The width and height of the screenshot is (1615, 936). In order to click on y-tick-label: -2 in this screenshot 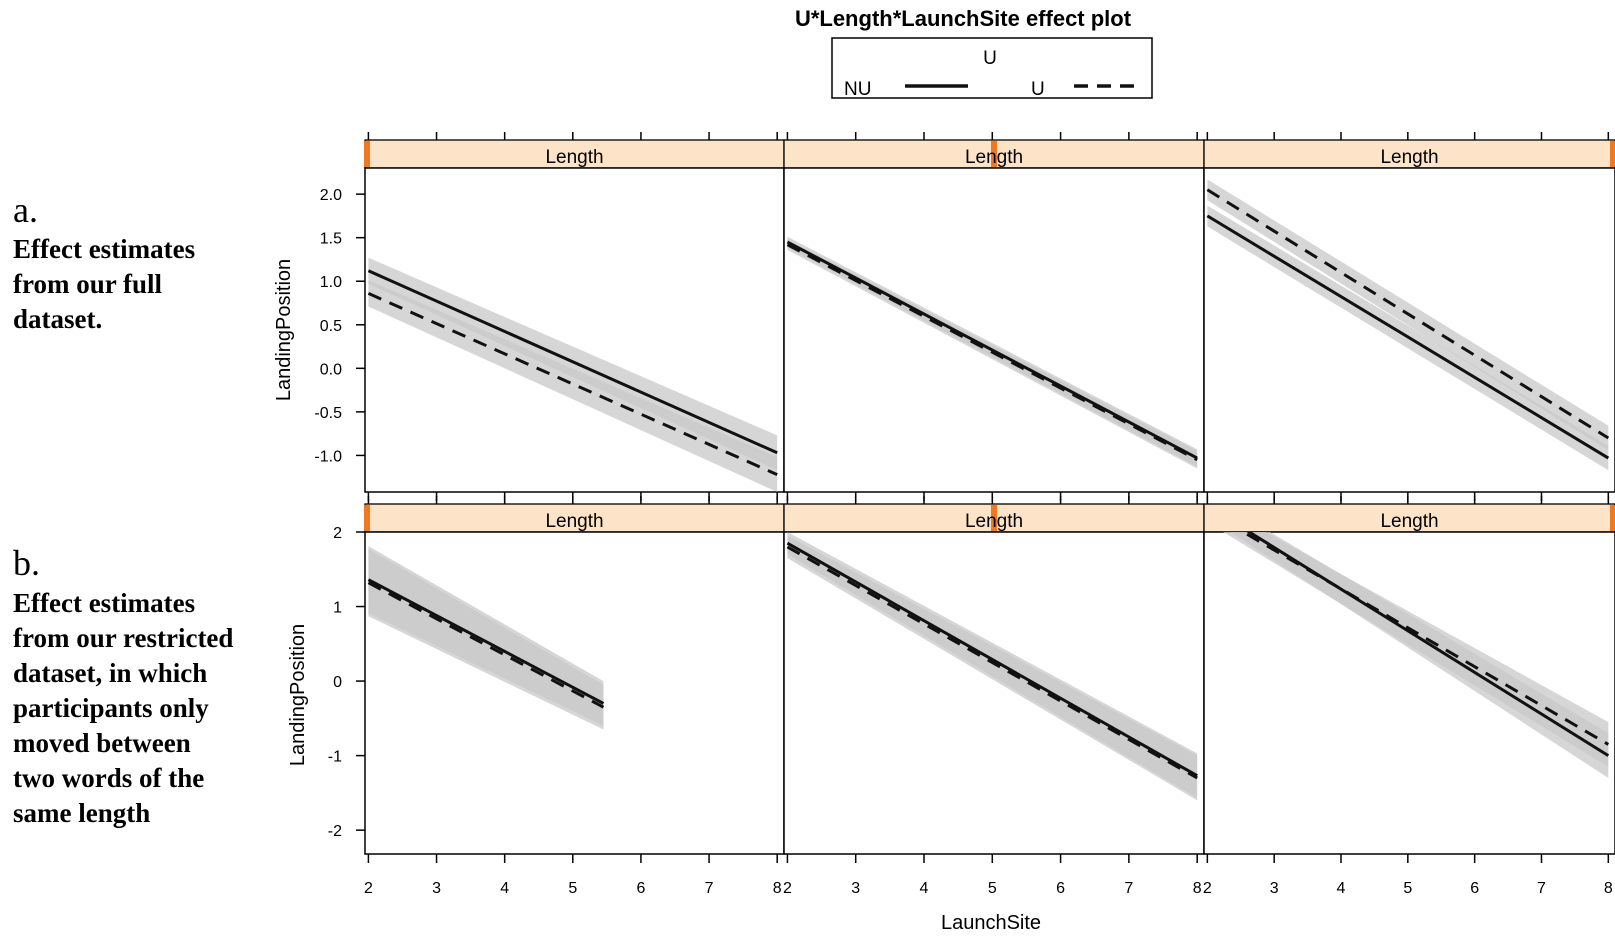, I will do `click(335, 831)`.